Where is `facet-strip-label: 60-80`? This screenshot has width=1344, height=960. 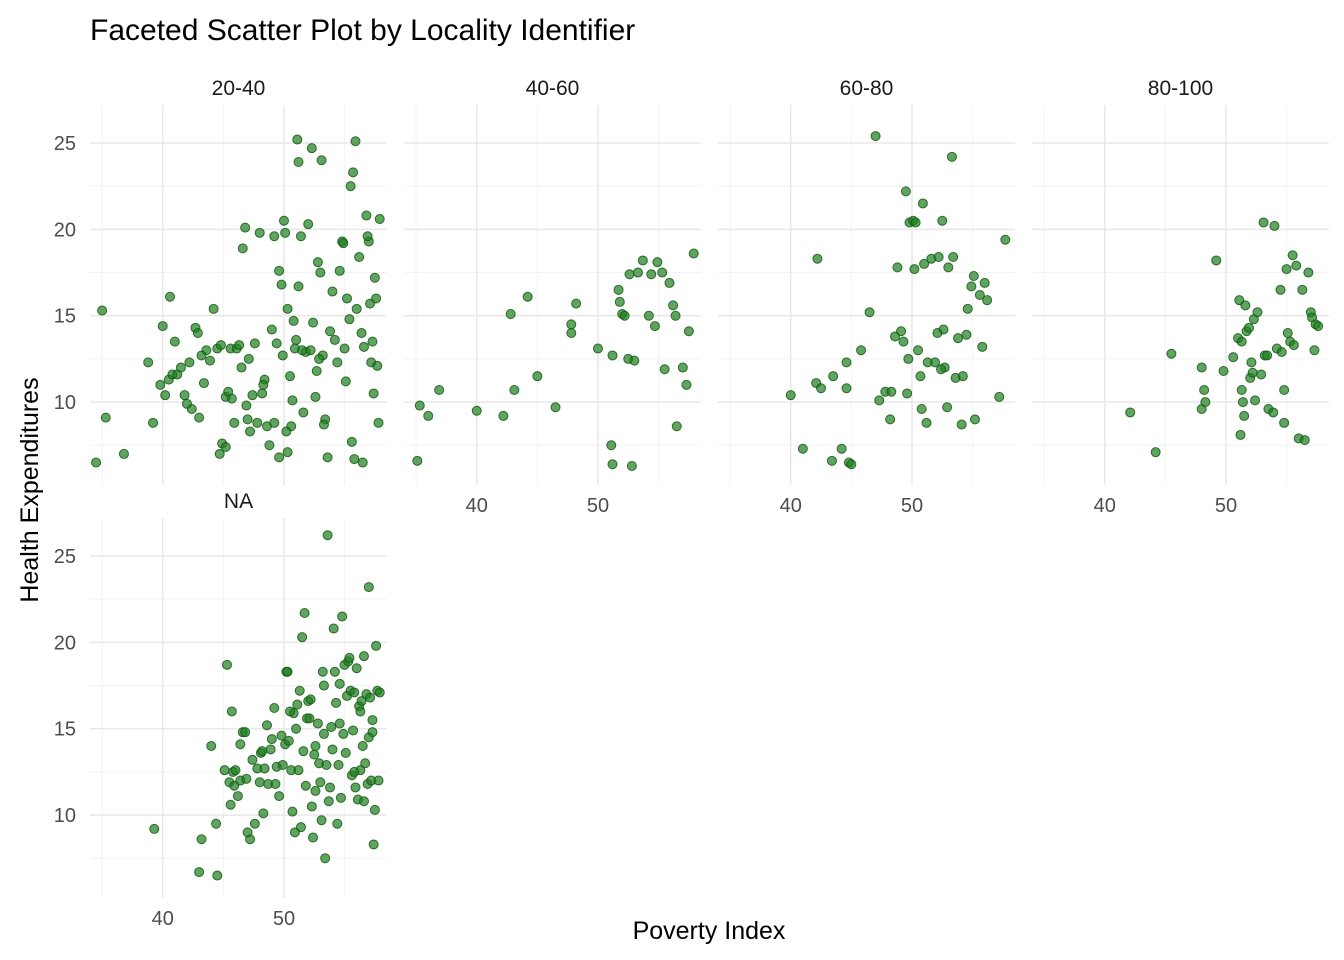
facet-strip-label: 60-80 is located at coordinates (867, 88).